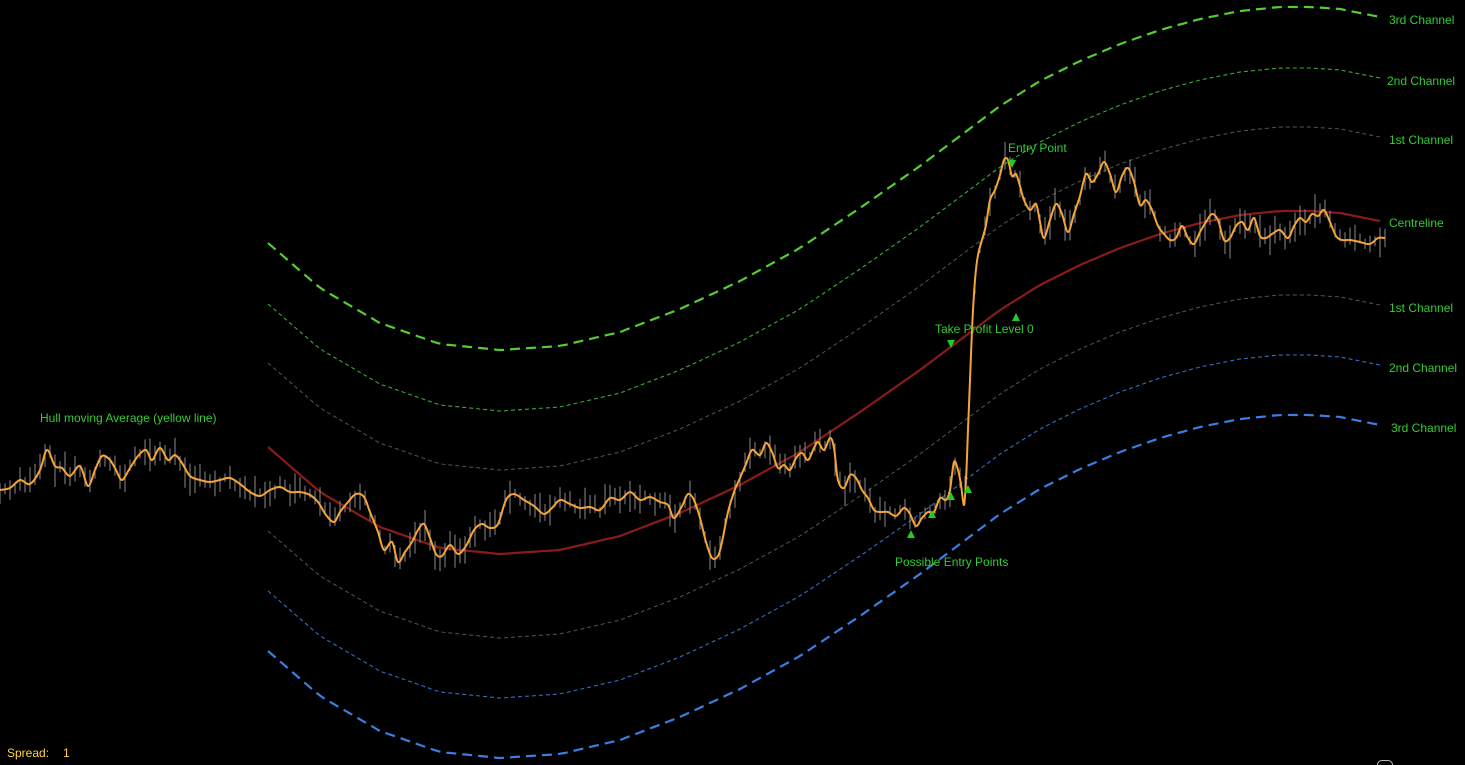 Image resolution: width=1465 pixels, height=765 pixels. I want to click on signal-markers, so click(963, 349).